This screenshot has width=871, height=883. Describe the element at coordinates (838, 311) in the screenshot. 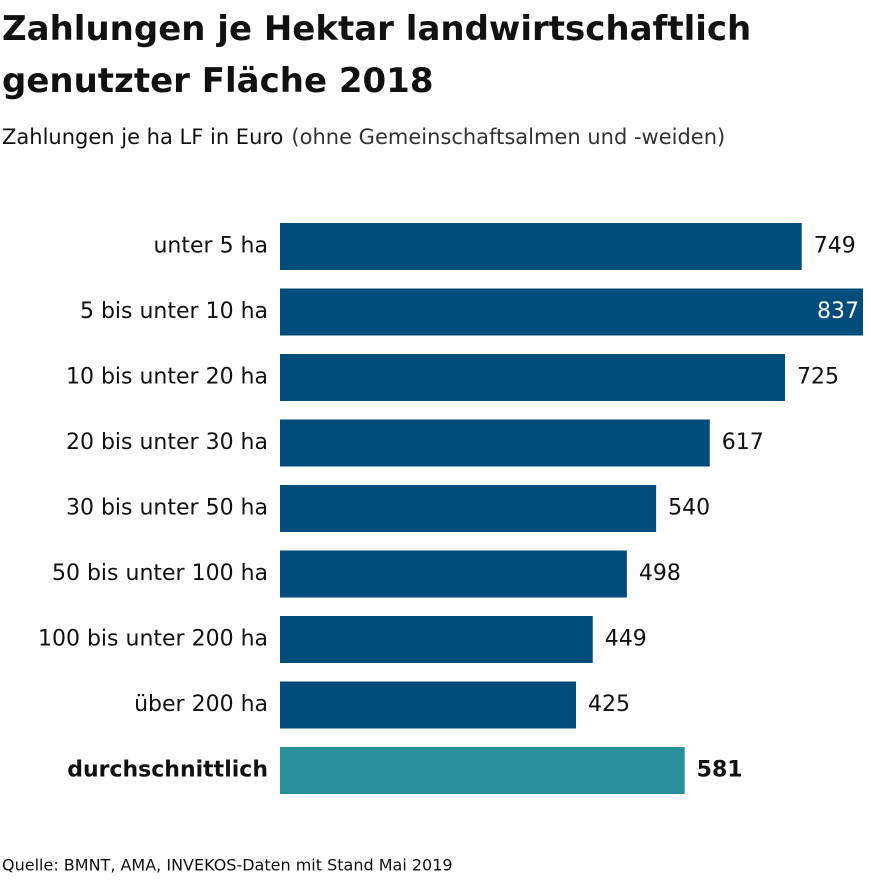

I see `value-label: 837` at that location.